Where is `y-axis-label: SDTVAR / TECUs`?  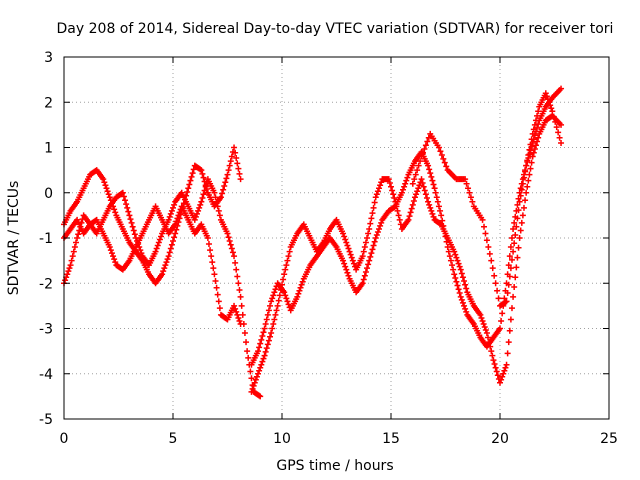 y-axis-label: SDTVAR / TECUs is located at coordinates (14, 238).